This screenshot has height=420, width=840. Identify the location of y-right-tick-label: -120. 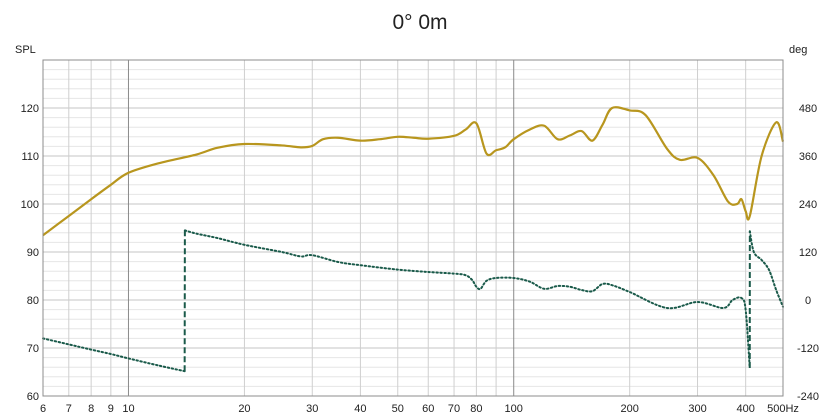
(808, 349).